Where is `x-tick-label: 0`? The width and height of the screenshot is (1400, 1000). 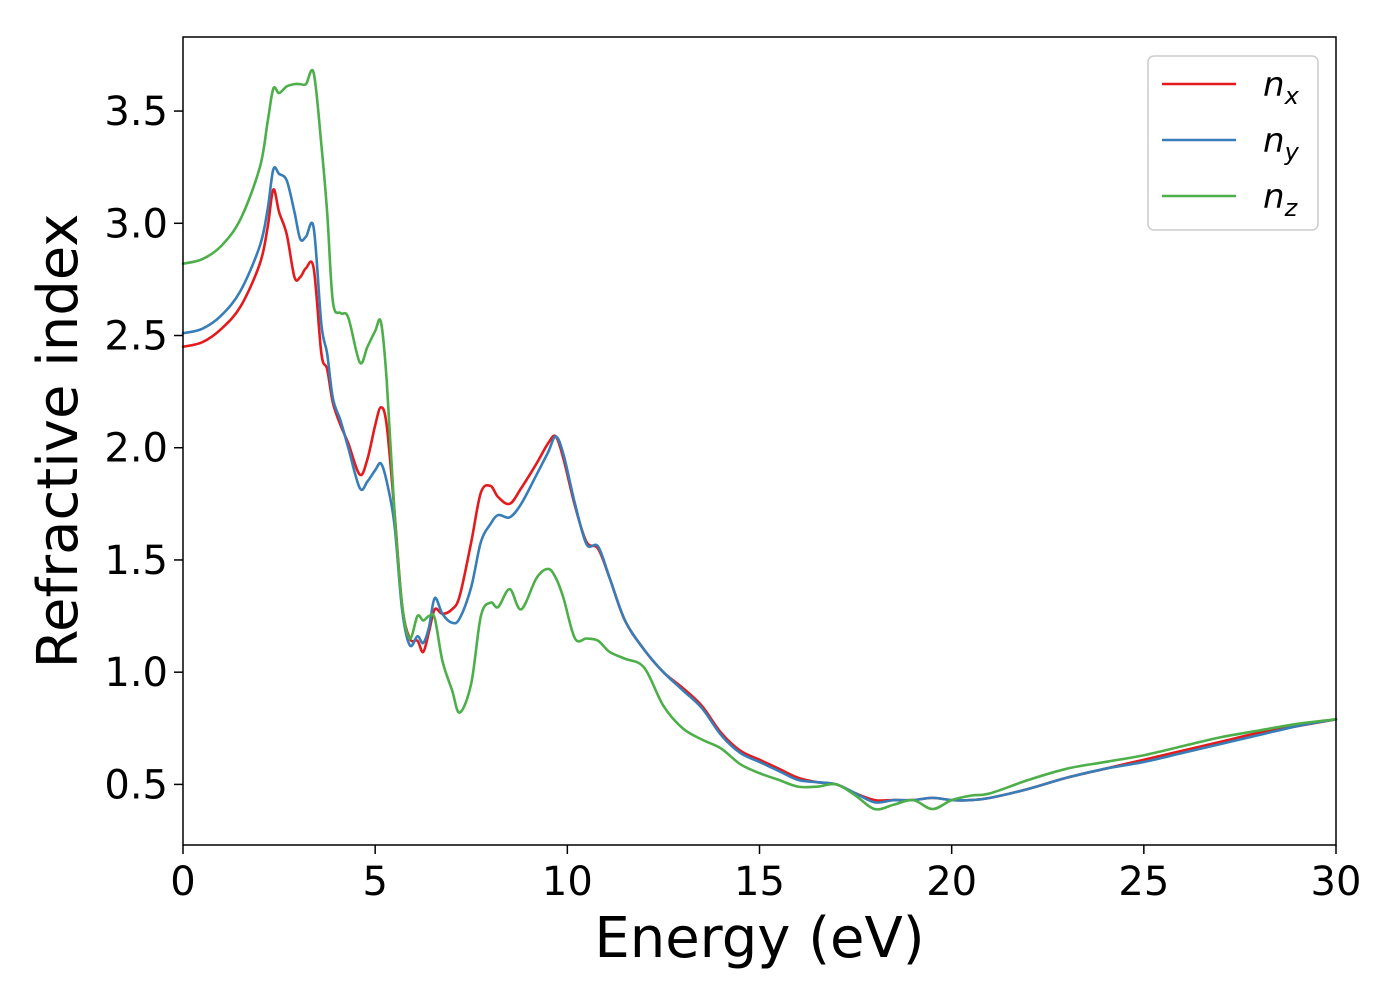
x-tick-label: 0 is located at coordinates (182, 882).